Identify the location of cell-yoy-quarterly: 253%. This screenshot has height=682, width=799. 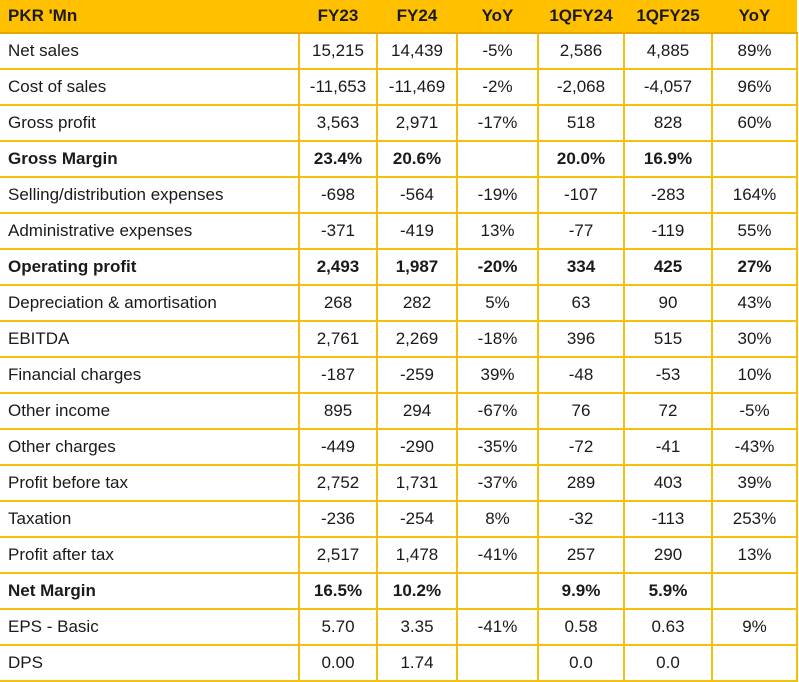
(755, 519).